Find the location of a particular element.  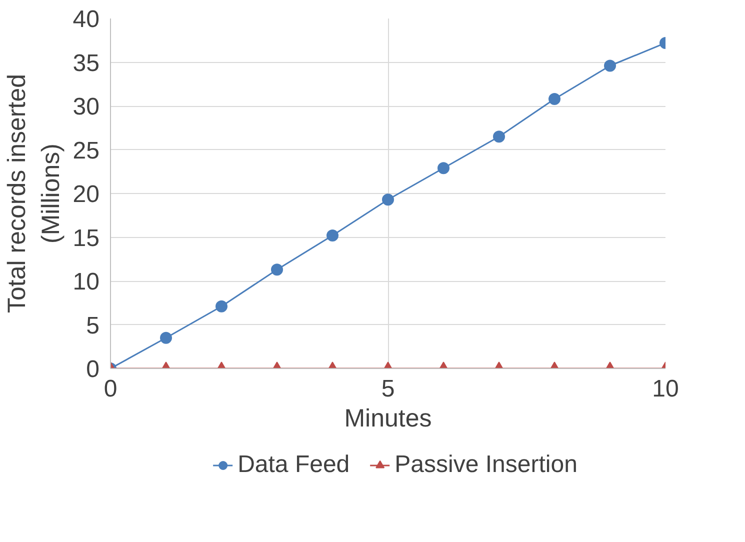

legend-label: Data Feed is located at coordinates (294, 465).